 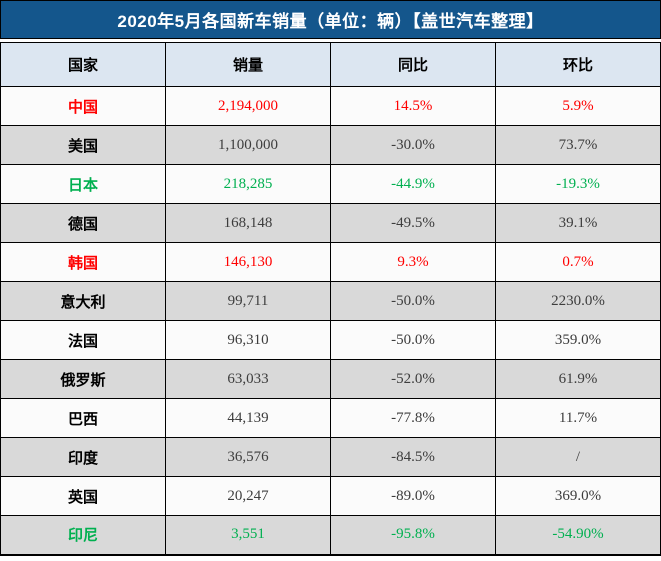 I want to click on table-title: 2020年5月各国新车销量（单位：辆）【盖世汽车整理】, so click(x=330, y=19).